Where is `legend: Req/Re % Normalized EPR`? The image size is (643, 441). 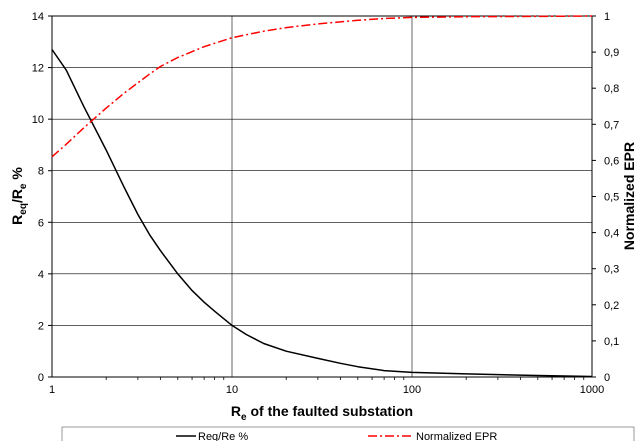
legend: Req/Re % Normalized EPR is located at coordinates (348, 433).